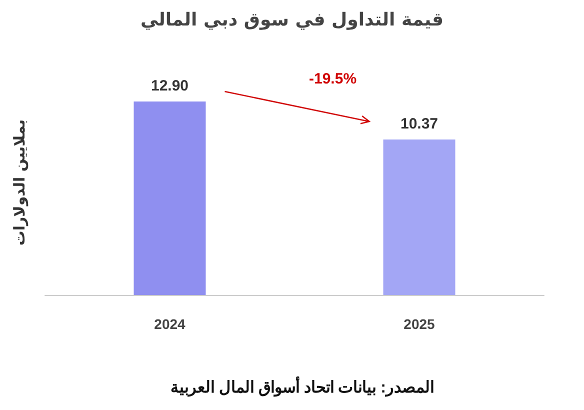  What do you see at coordinates (292, 20) in the screenshot?
I see `chart-title: قيمة التداول في سوق دبي المالي` at bounding box center [292, 20].